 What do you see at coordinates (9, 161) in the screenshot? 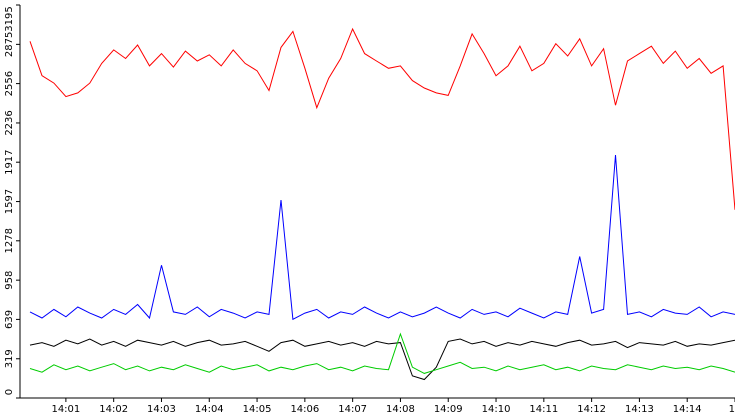
I see `y-tick-label: 1917` at bounding box center [9, 161].